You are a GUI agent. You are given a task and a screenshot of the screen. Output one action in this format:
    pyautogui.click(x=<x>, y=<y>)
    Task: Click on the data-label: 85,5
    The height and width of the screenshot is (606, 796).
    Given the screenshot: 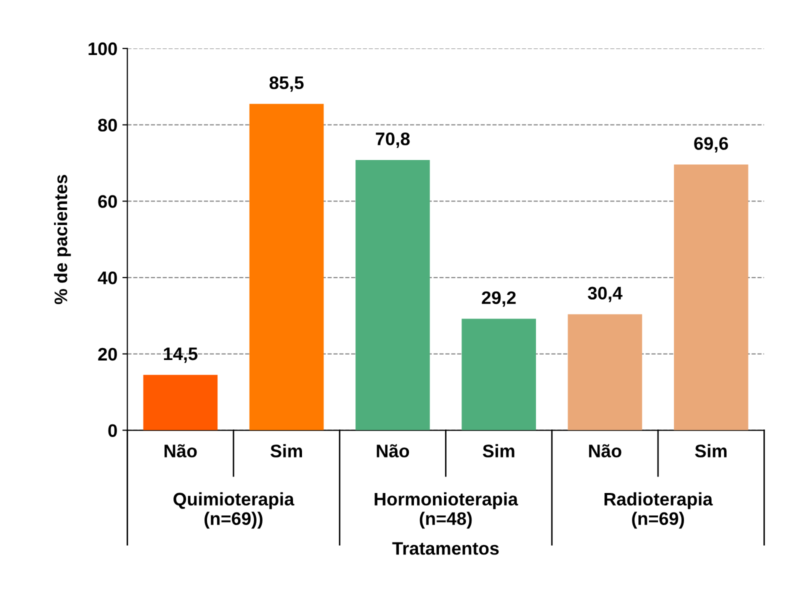 What is the action you would take?
    pyautogui.click(x=287, y=84)
    